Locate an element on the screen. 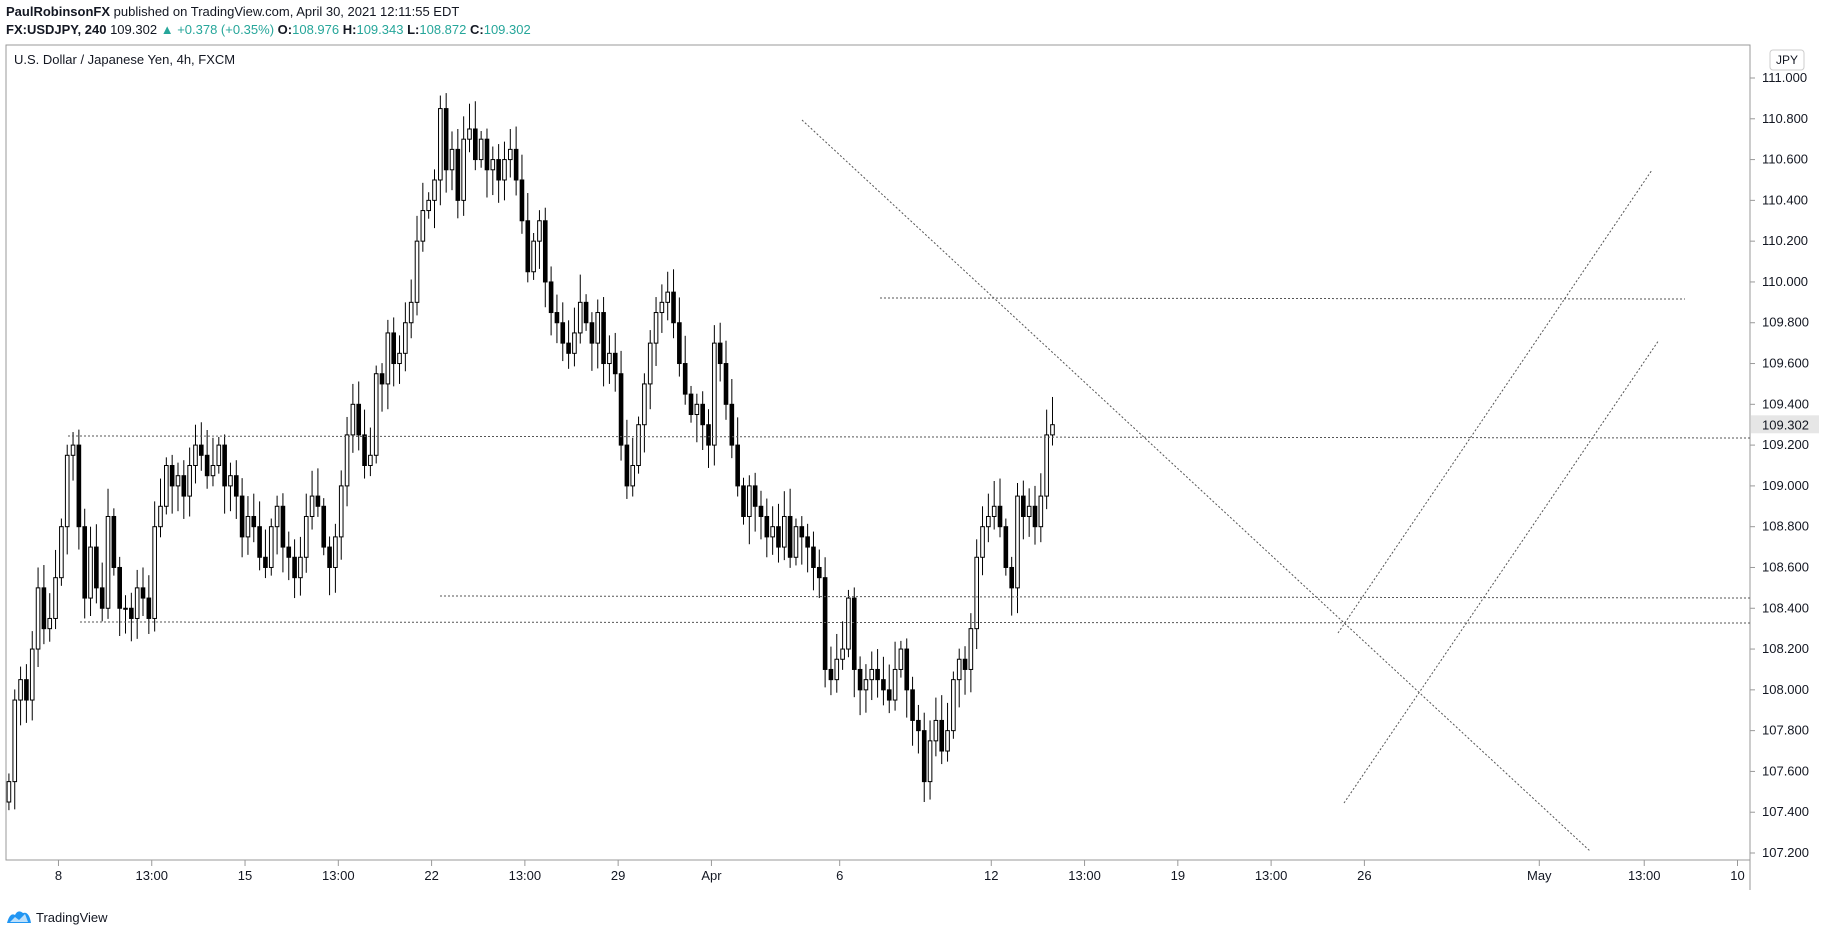 Image resolution: width=1828 pixels, height=929 pixels. author-name: PaulRobinsonFX is located at coordinates (58, 11).